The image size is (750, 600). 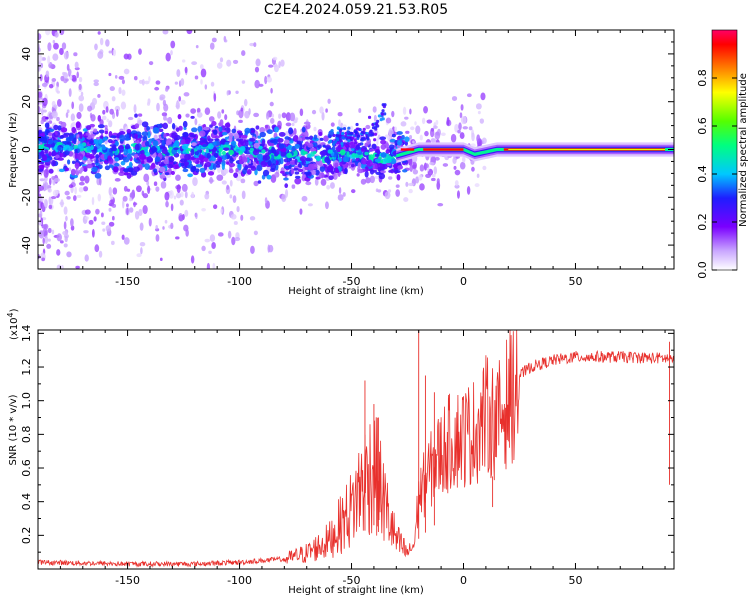 I want to click on spectrogram-x-tick-label: 50, so click(x=575, y=281).